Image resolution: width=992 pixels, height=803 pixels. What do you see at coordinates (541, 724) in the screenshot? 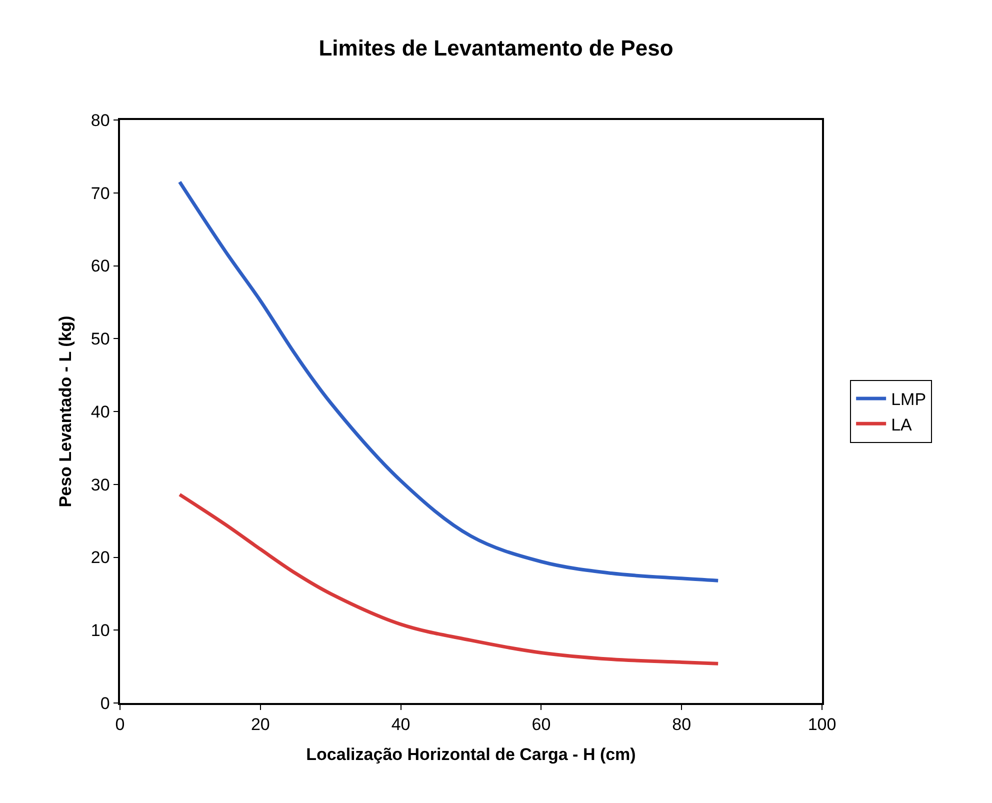
I see `x-tick-label: 60` at bounding box center [541, 724].